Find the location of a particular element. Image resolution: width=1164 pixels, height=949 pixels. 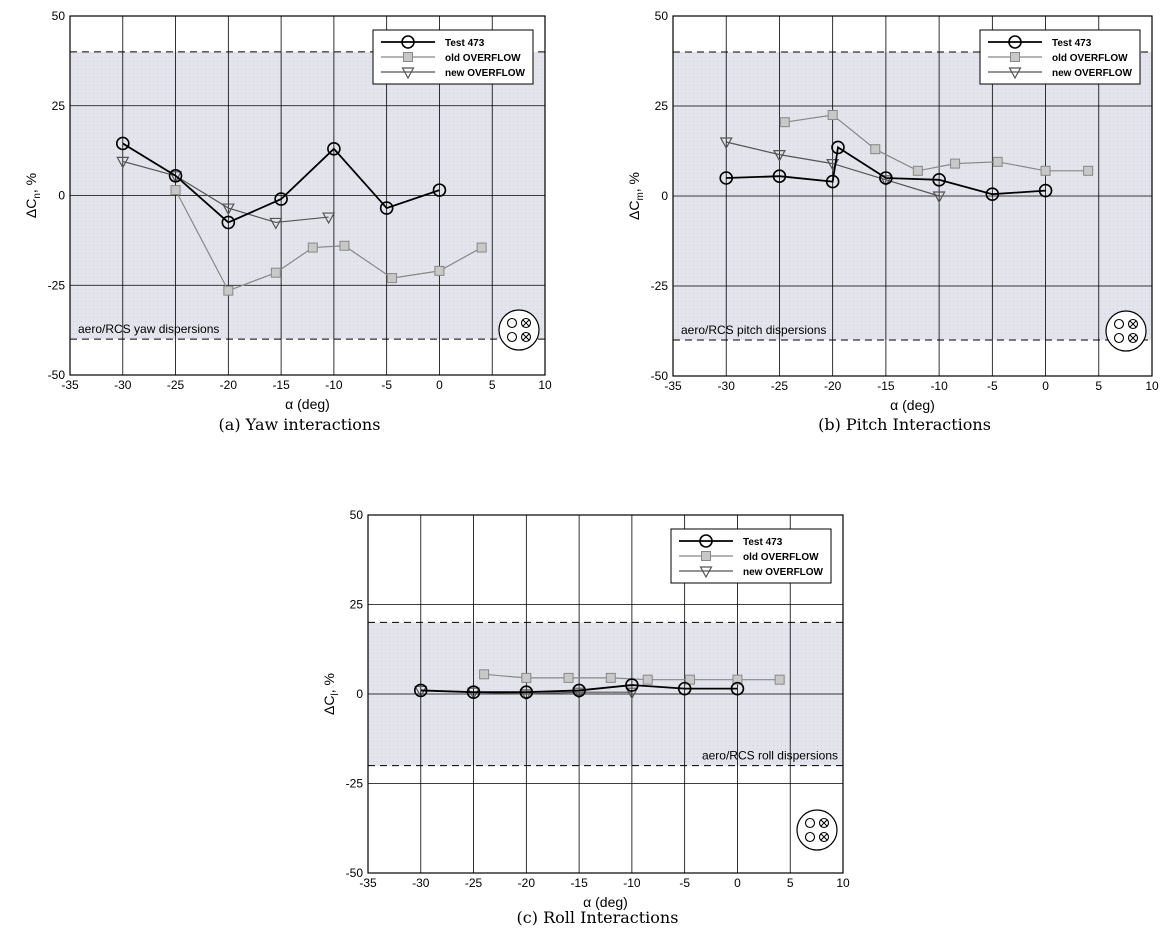

y-tick-label: -25 is located at coordinates (57, 285).